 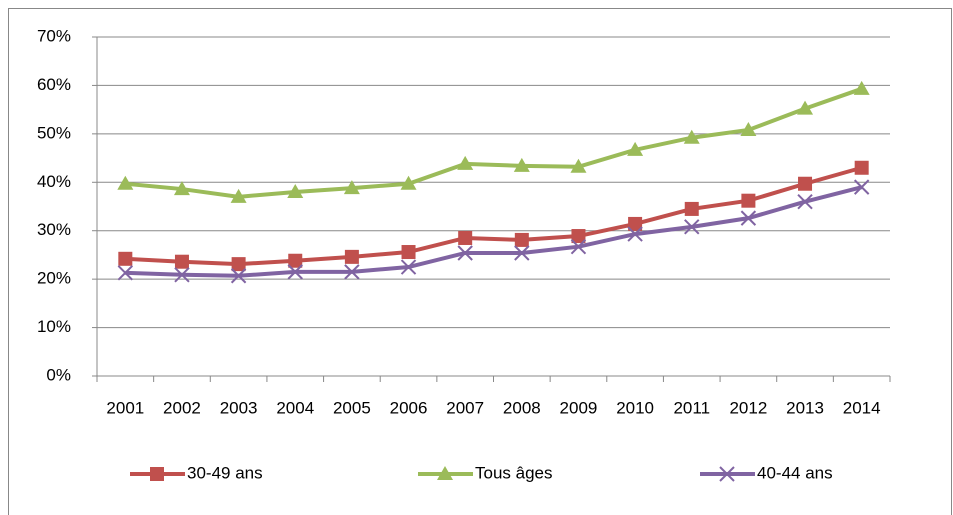 What do you see at coordinates (494, 231) in the screenshot?
I see `series-line` at bounding box center [494, 231].